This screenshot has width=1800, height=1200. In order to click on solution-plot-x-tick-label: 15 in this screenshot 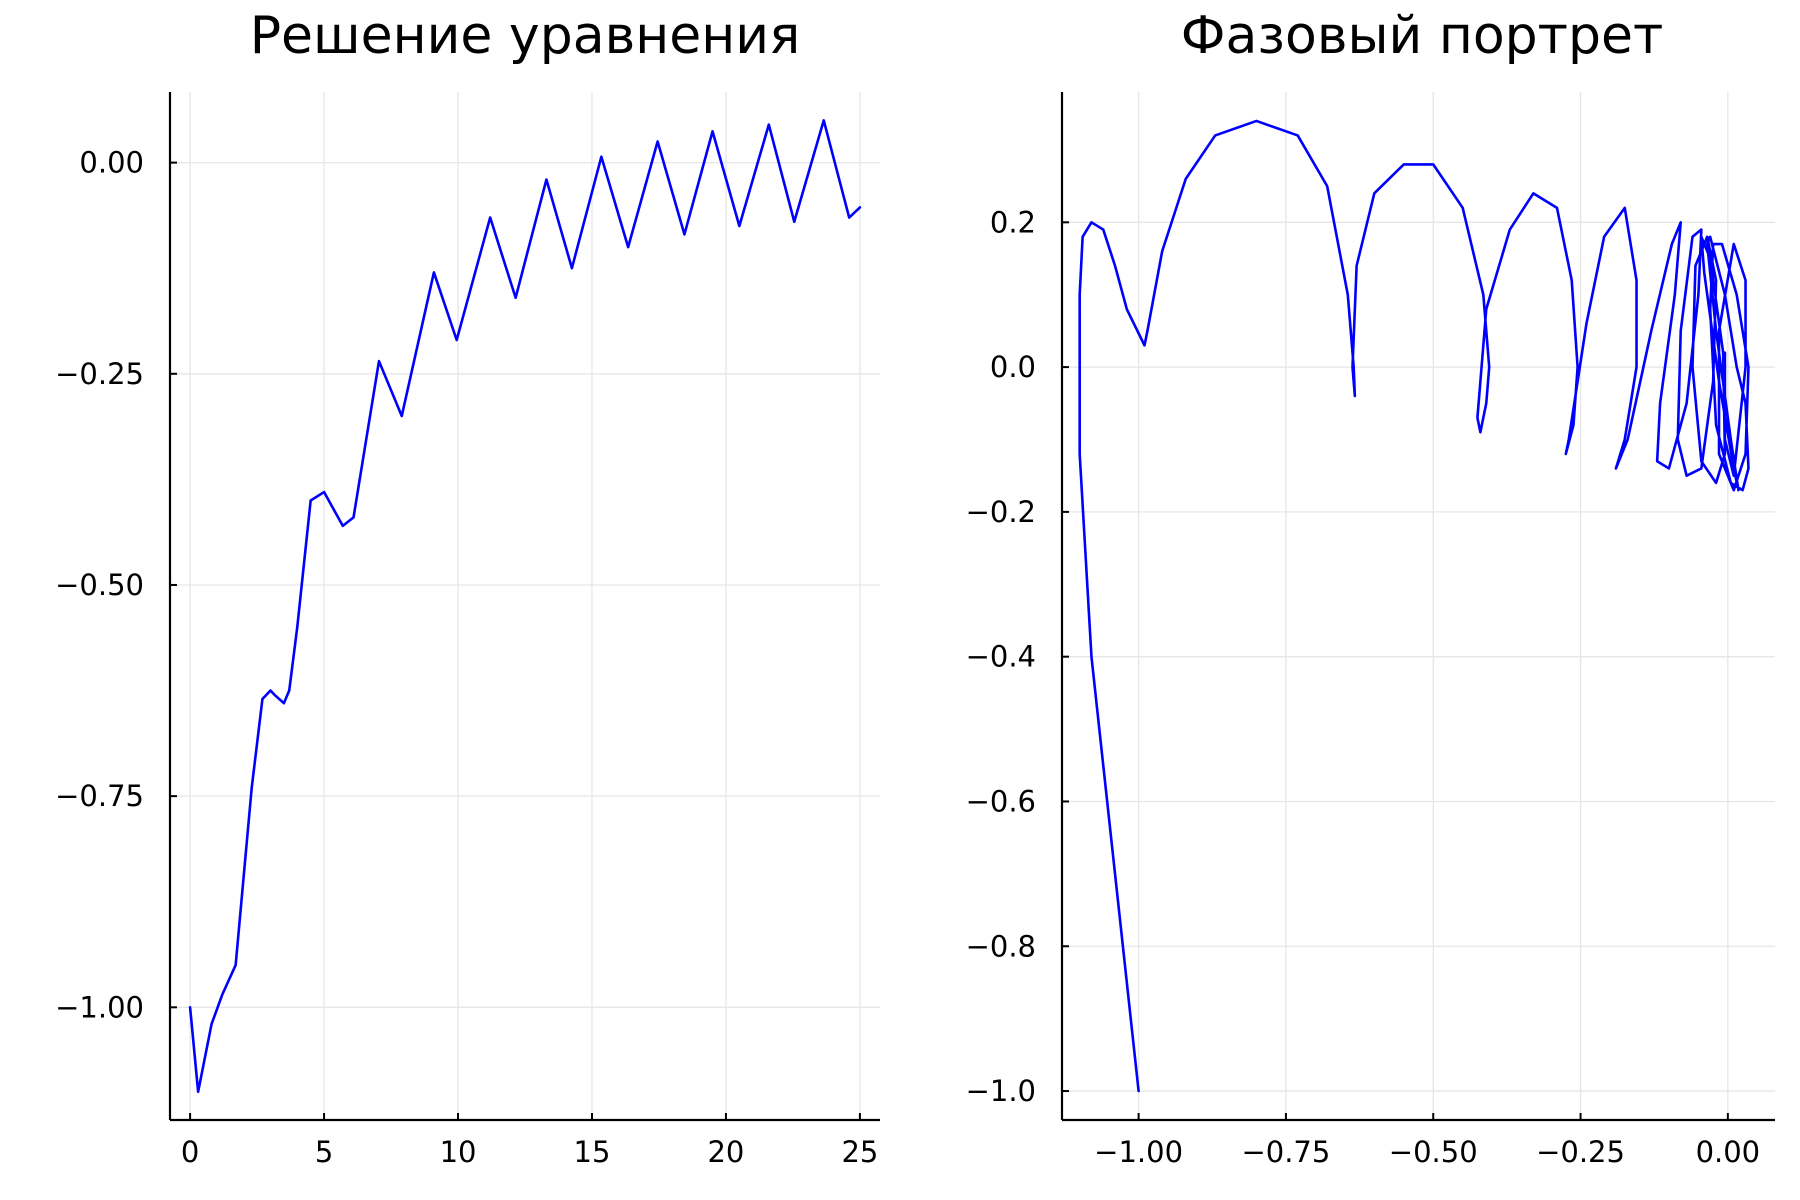, I will do `click(592, 1152)`.